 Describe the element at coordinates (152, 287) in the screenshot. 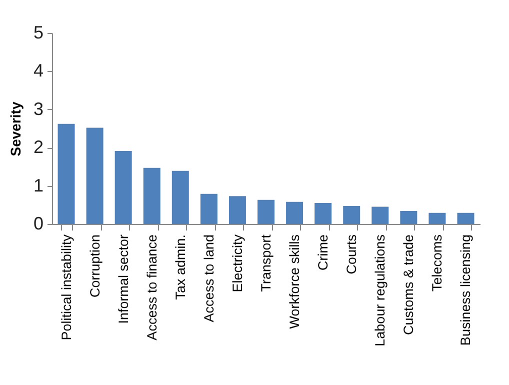

I see `x-tick-label: Access to finance` at that location.